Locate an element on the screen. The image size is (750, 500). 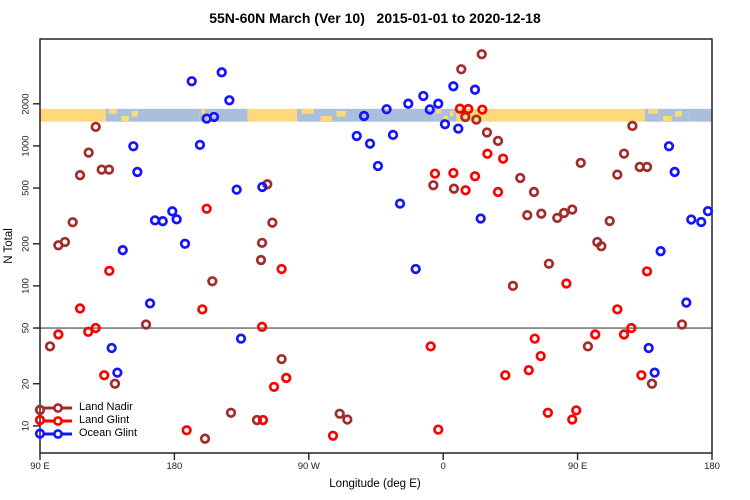
legend-marker is located at coordinates (58, 420).